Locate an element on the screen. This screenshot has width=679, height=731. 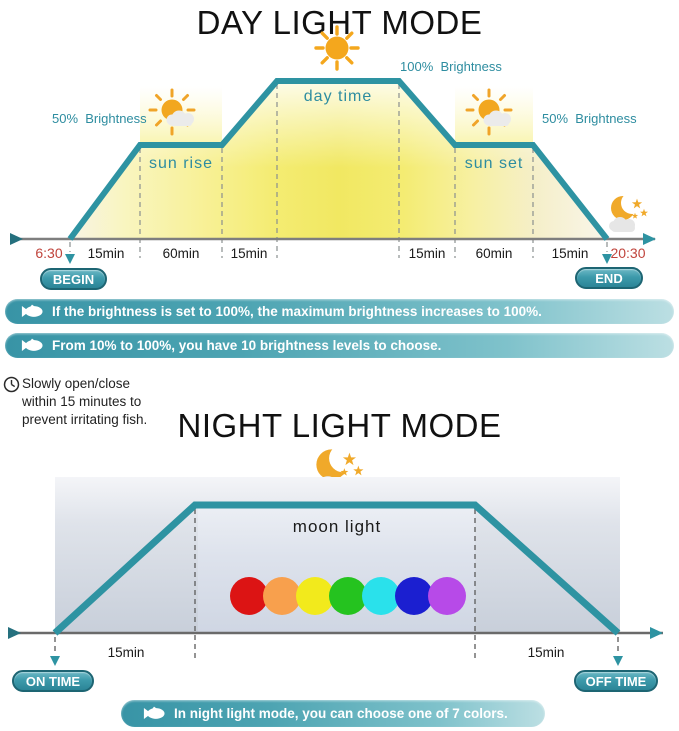
sunset-icon is located at coordinates (492, 114).